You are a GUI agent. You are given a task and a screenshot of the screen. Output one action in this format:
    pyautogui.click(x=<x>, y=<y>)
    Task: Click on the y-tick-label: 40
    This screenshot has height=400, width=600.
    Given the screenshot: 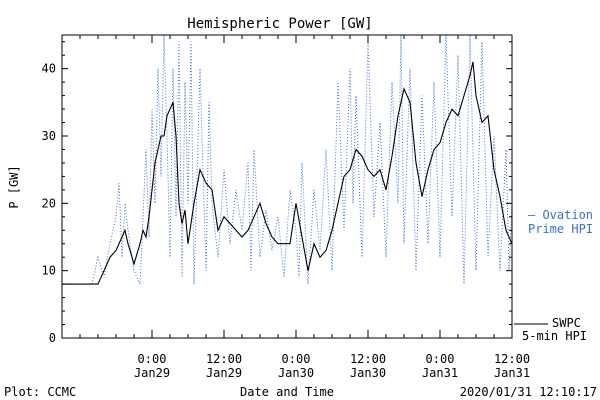 What is the action you would take?
    pyautogui.click(x=49, y=69)
    